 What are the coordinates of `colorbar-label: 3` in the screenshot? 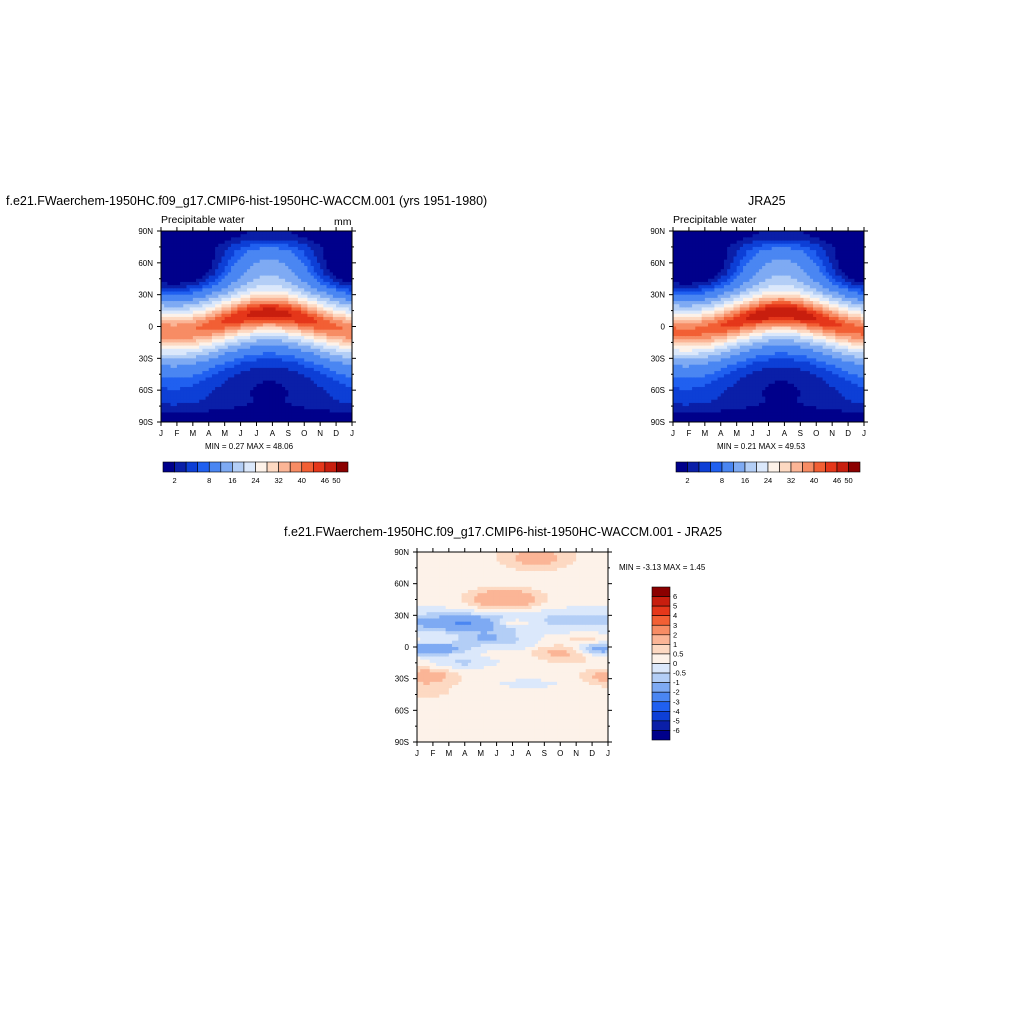 It's located at (675, 625).